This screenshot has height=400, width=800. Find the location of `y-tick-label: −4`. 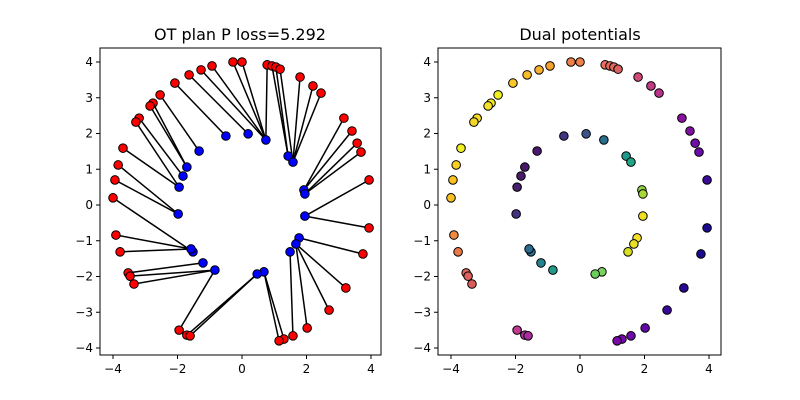

y-tick-label: −4 is located at coordinates (422, 348).